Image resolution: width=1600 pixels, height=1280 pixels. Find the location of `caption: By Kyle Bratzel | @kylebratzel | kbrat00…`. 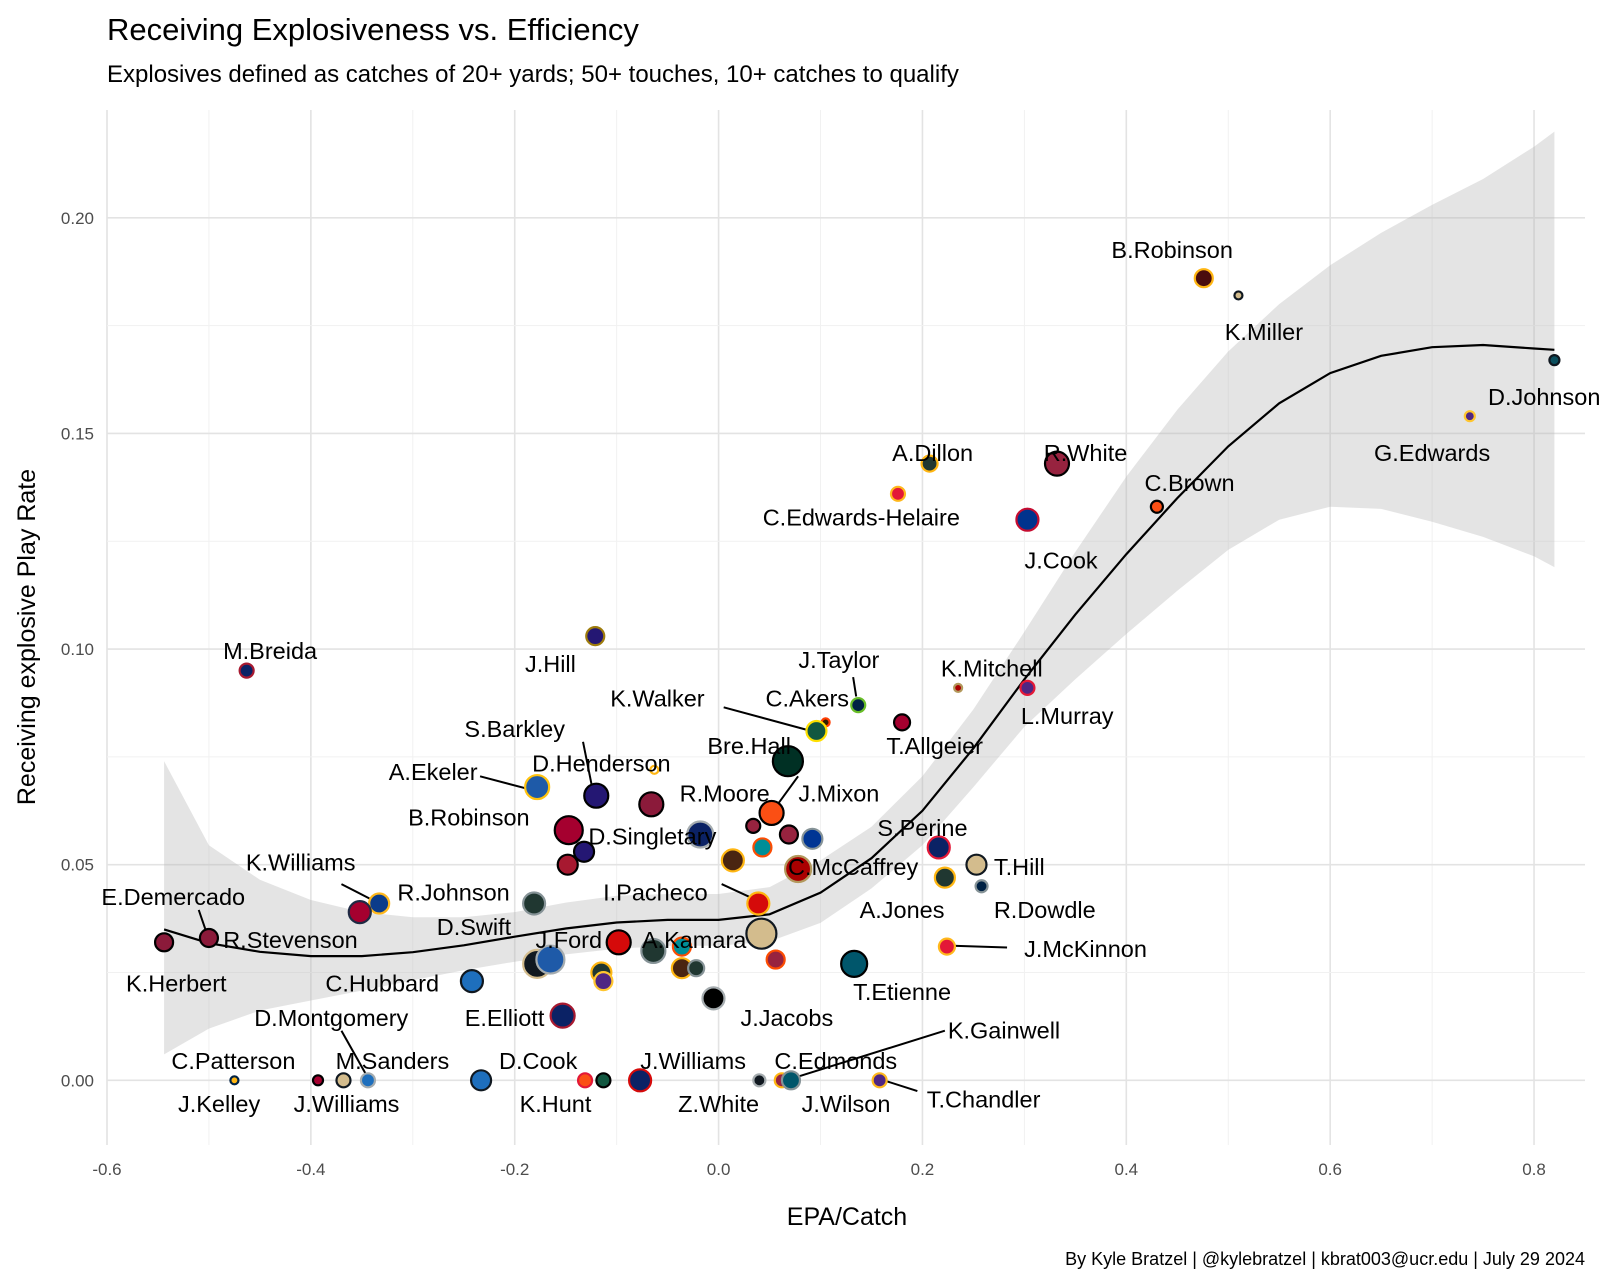

caption: By Kyle Bratzel | @kylebratzel | kbrat00… is located at coordinates (1325, 1259).